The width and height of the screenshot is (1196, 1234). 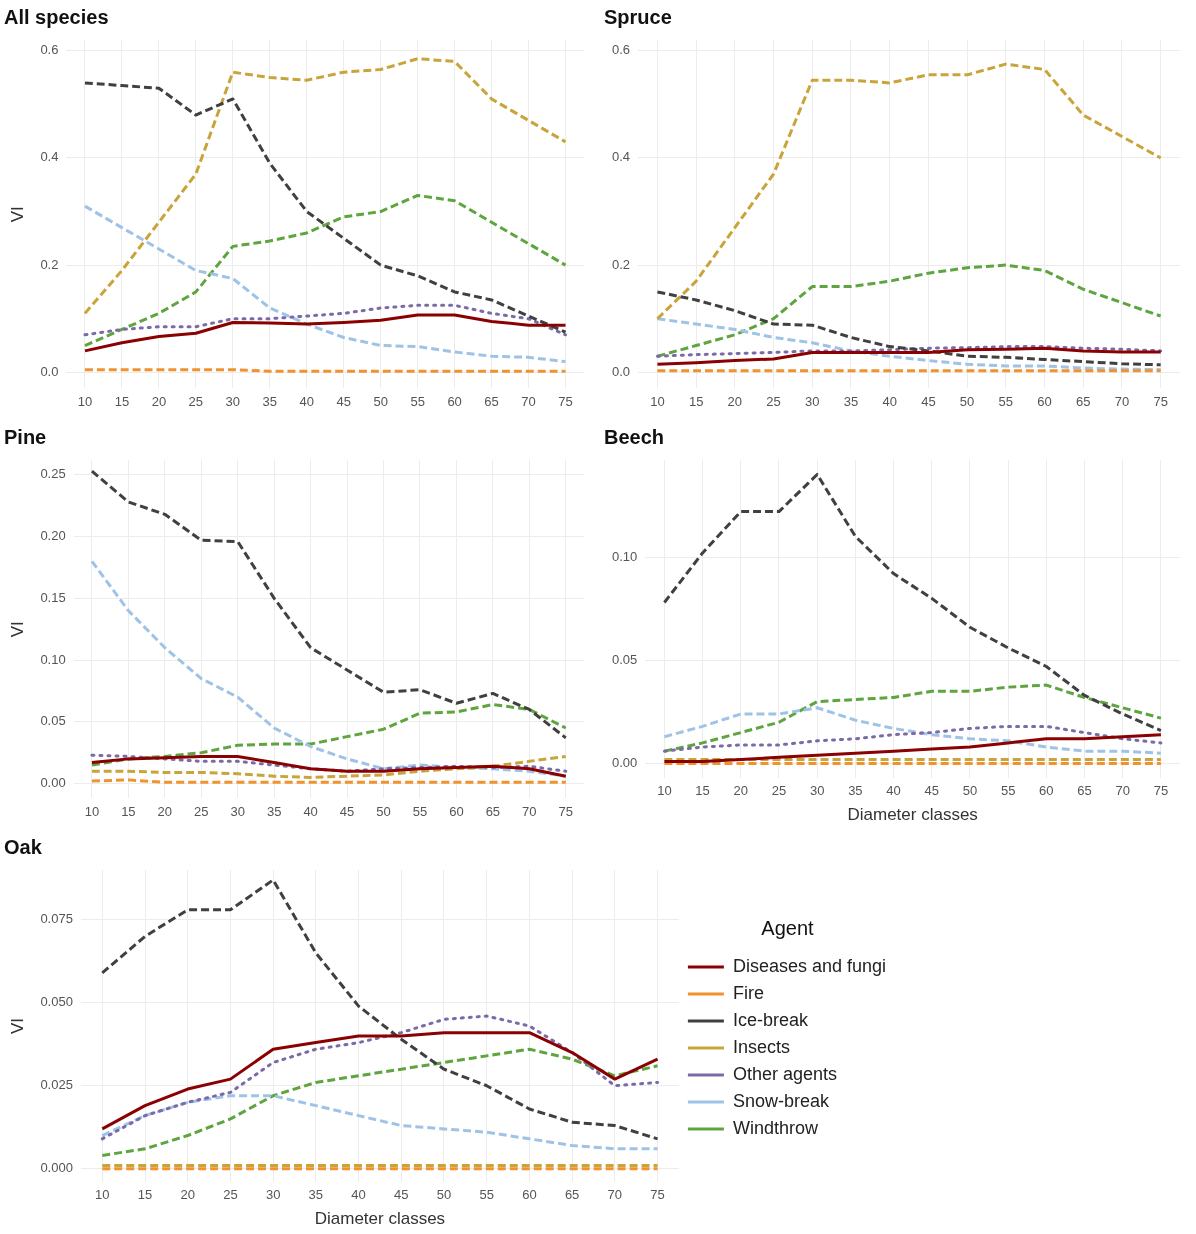 What do you see at coordinates (788, 927) in the screenshot?
I see `legend-title: Agent` at bounding box center [788, 927].